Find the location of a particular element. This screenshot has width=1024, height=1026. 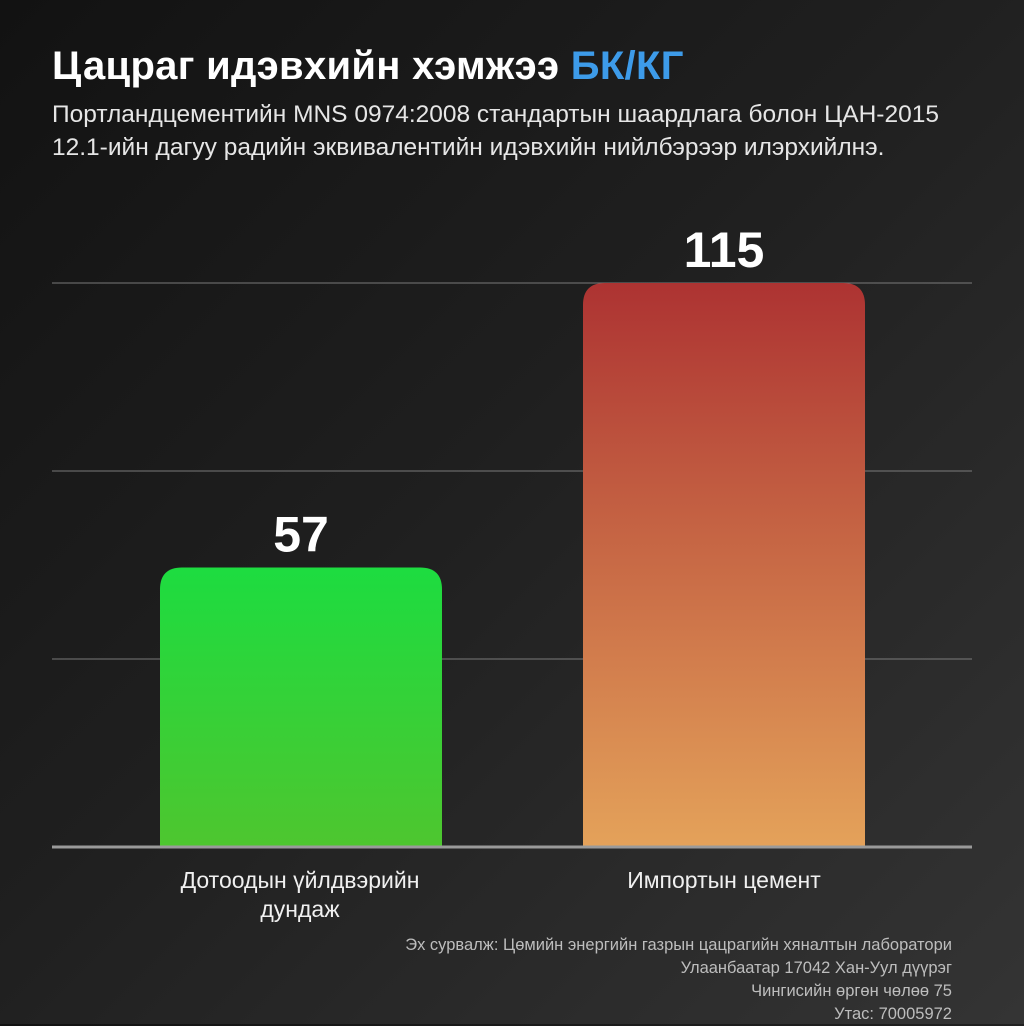

value-label-import: 115 is located at coordinates (724, 250).